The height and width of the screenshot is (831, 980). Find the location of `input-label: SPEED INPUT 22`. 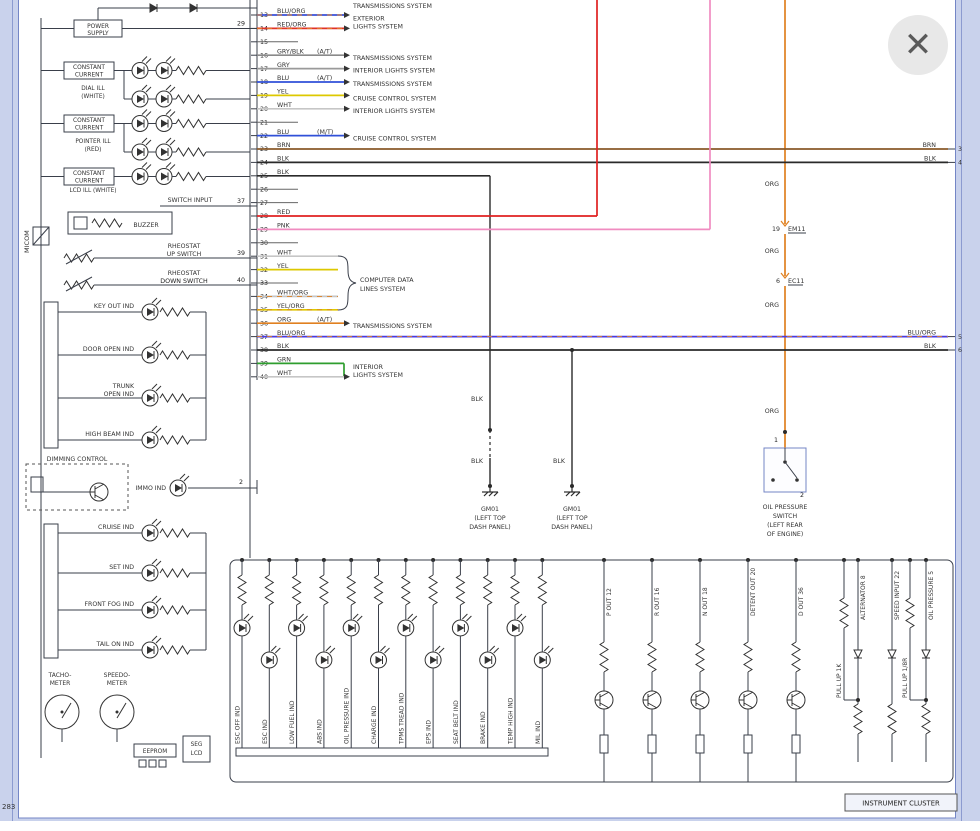

input-label: SPEED INPUT 22 is located at coordinates (897, 595).